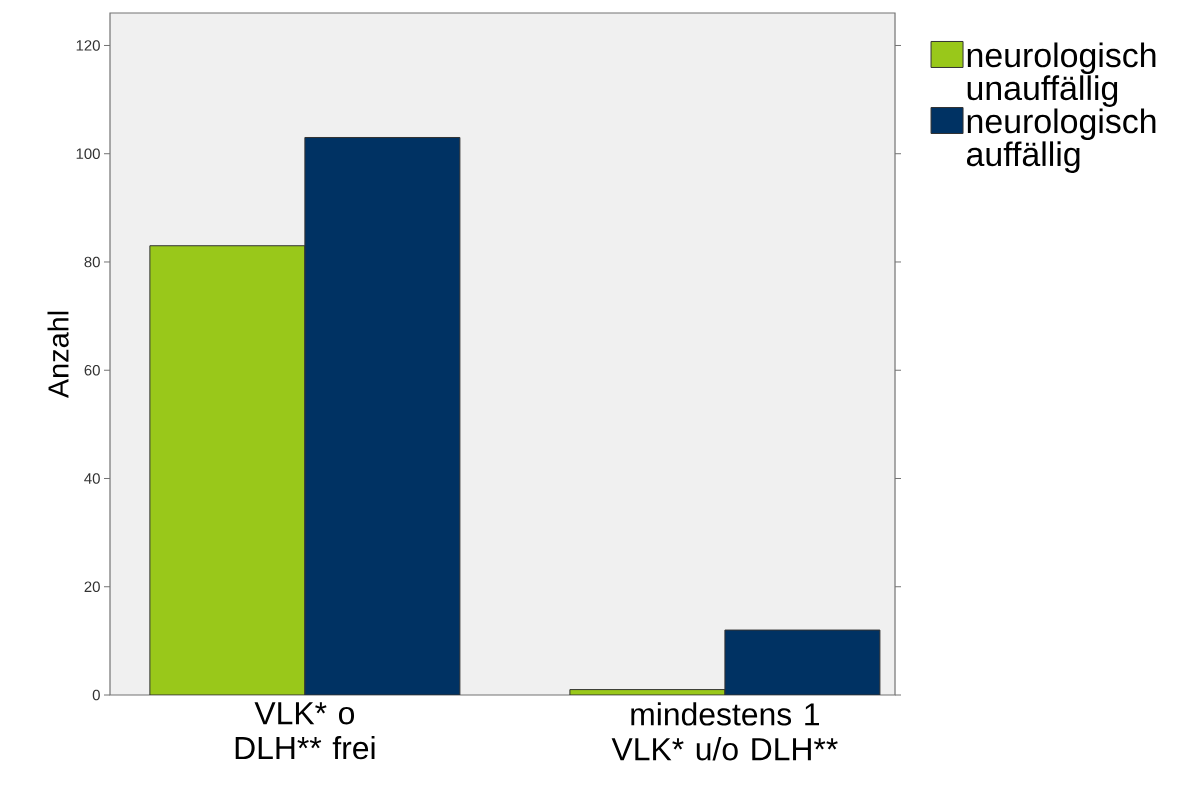 The image size is (1186, 787). What do you see at coordinates (58, 355) in the screenshot?
I see `y-axis-title: Anzahl` at bounding box center [58, 355].